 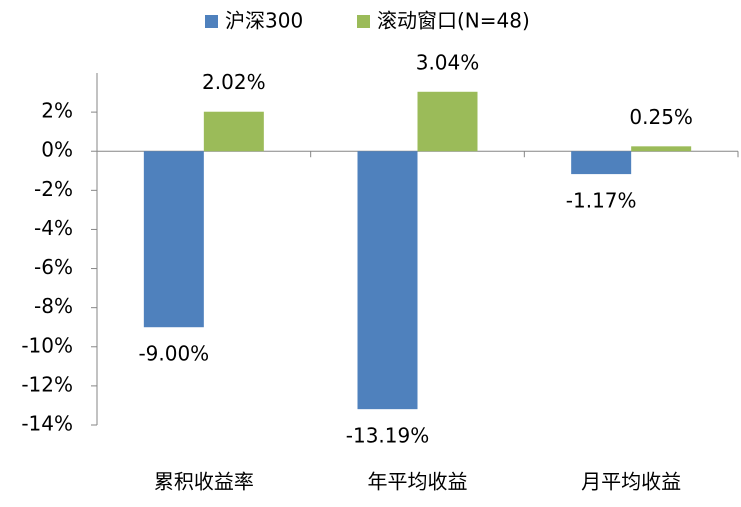 What do you see at coordinates (173, 354) in the screenshot?
I see `data-label: -9.00%` at bounding box center [173, 354].